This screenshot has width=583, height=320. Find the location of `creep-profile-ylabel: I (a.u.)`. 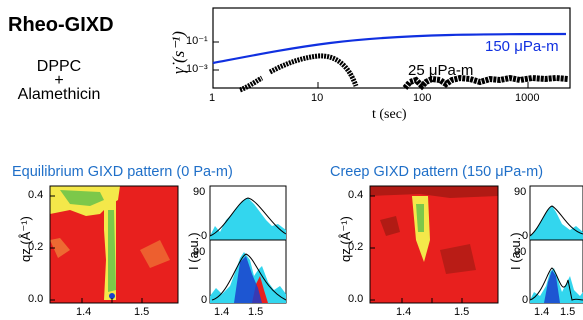

creep-profile-ylabel: I (a.u.) is located at coordinates (515, 251).